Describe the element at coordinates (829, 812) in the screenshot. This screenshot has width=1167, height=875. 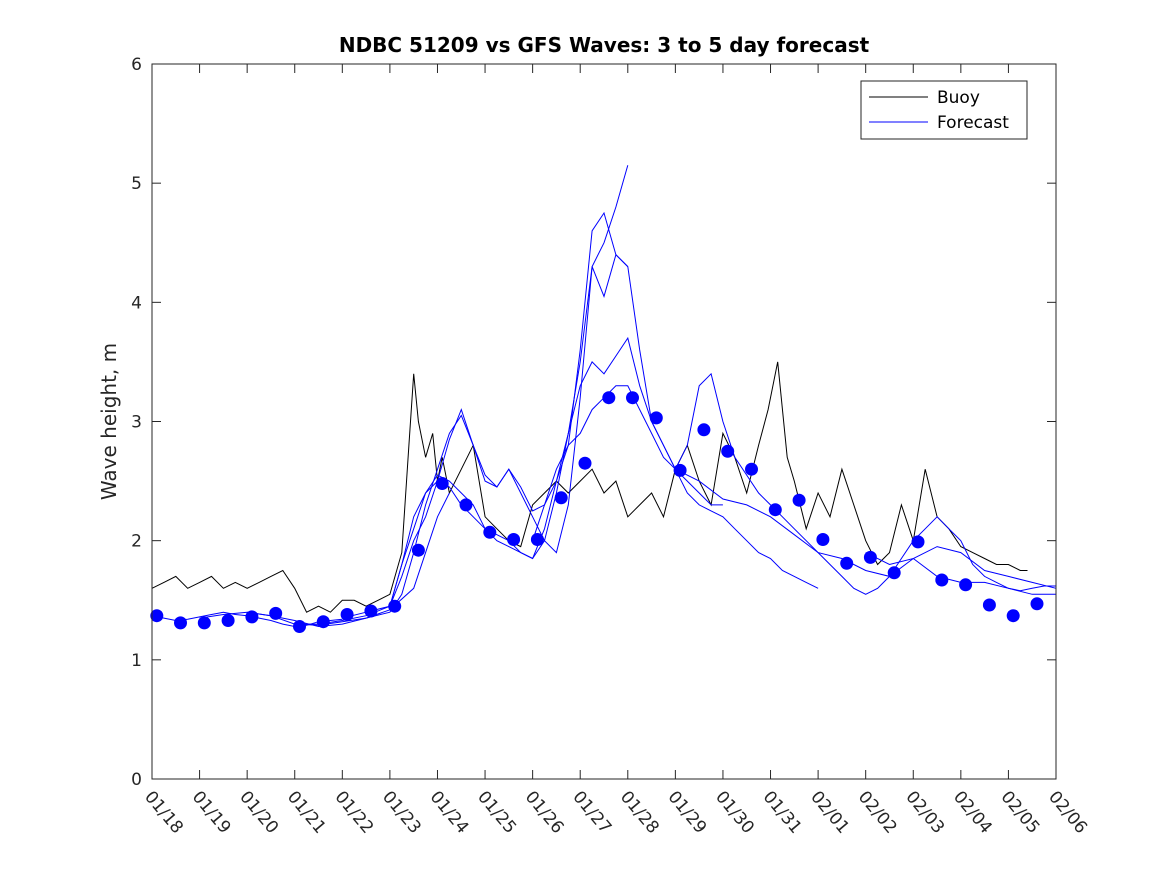
I see `x-tick-label: 02/01` at that location.